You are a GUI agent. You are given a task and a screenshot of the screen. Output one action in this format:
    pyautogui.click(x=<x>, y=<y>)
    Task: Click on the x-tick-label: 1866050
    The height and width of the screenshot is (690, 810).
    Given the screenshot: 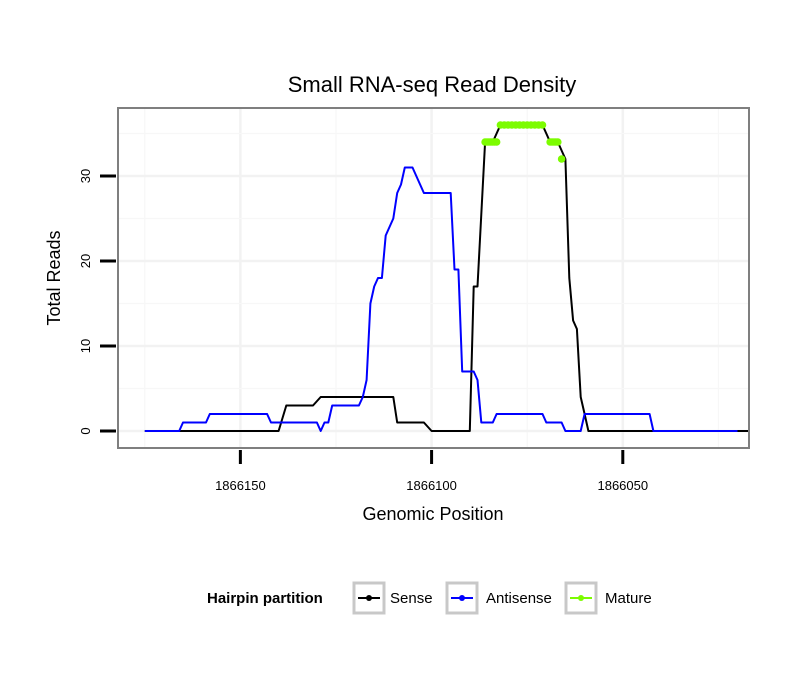 What is the action you would take?
    pyautogui.click(x=622, y=485)
    